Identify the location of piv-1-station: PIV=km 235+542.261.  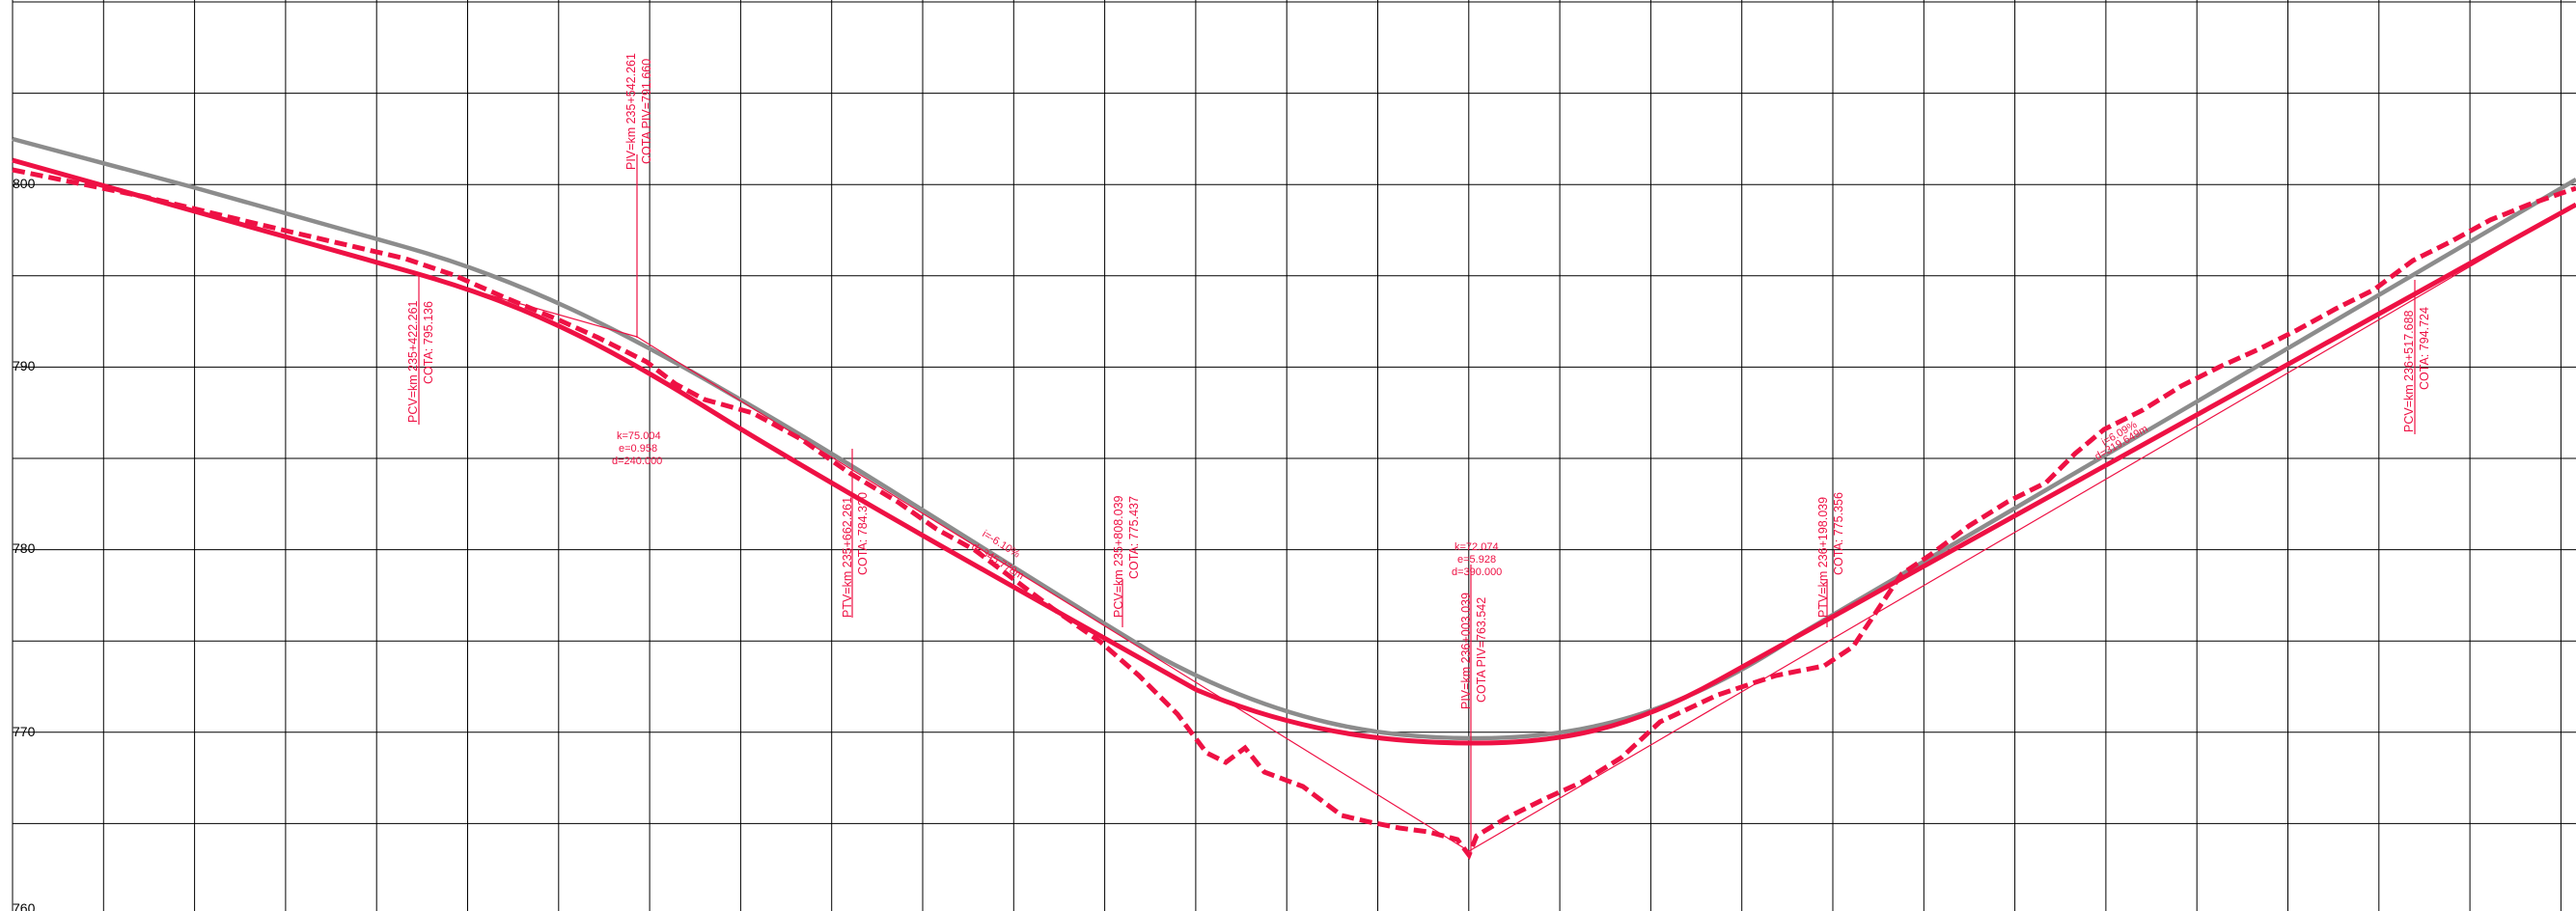
(631, 111).